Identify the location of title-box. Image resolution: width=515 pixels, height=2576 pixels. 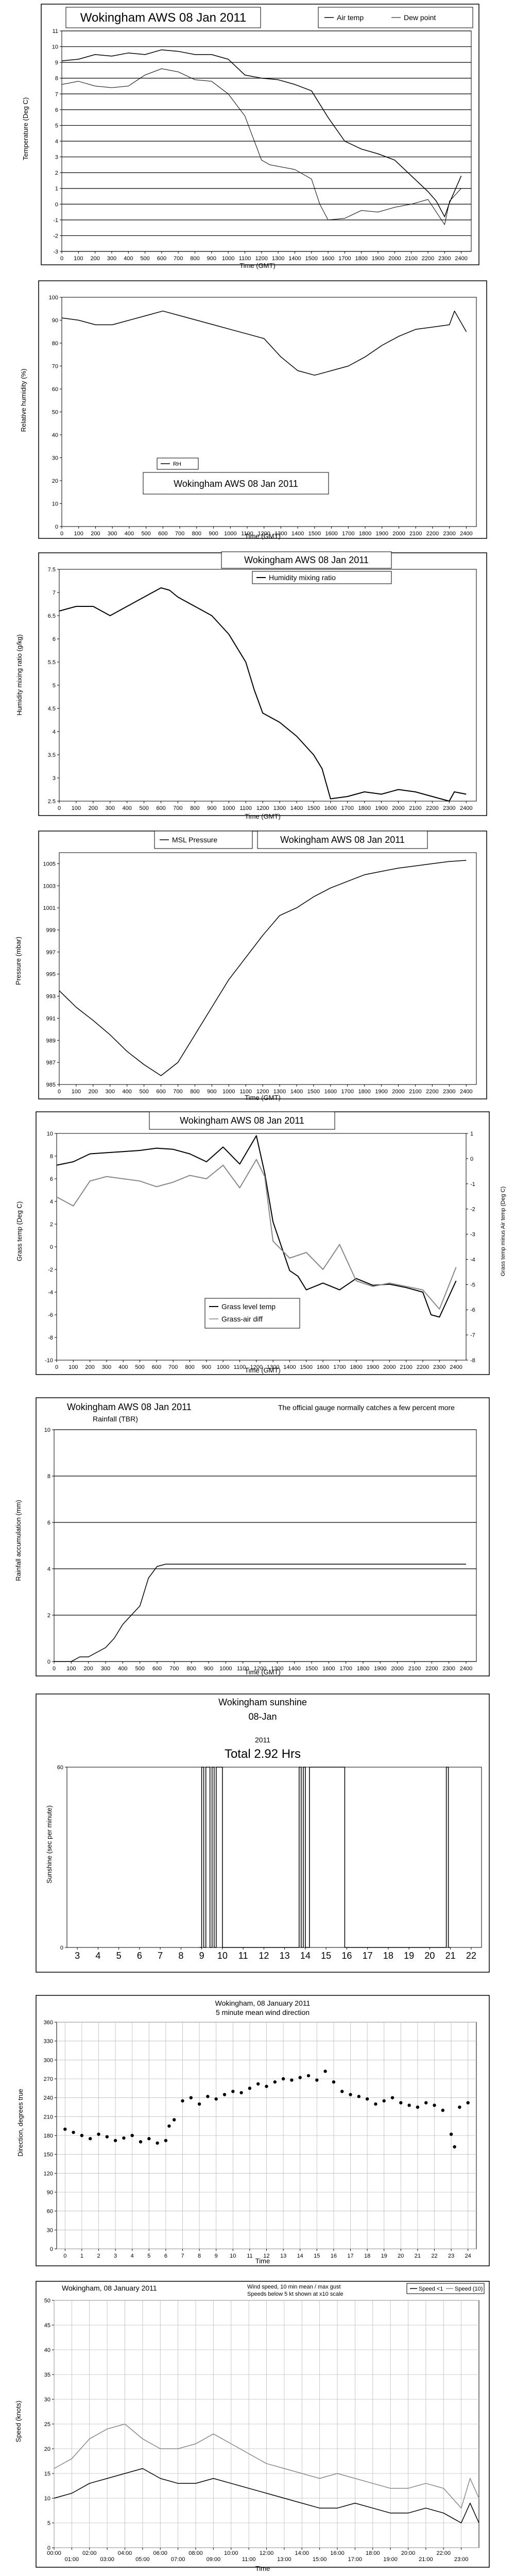
(242, 1120).